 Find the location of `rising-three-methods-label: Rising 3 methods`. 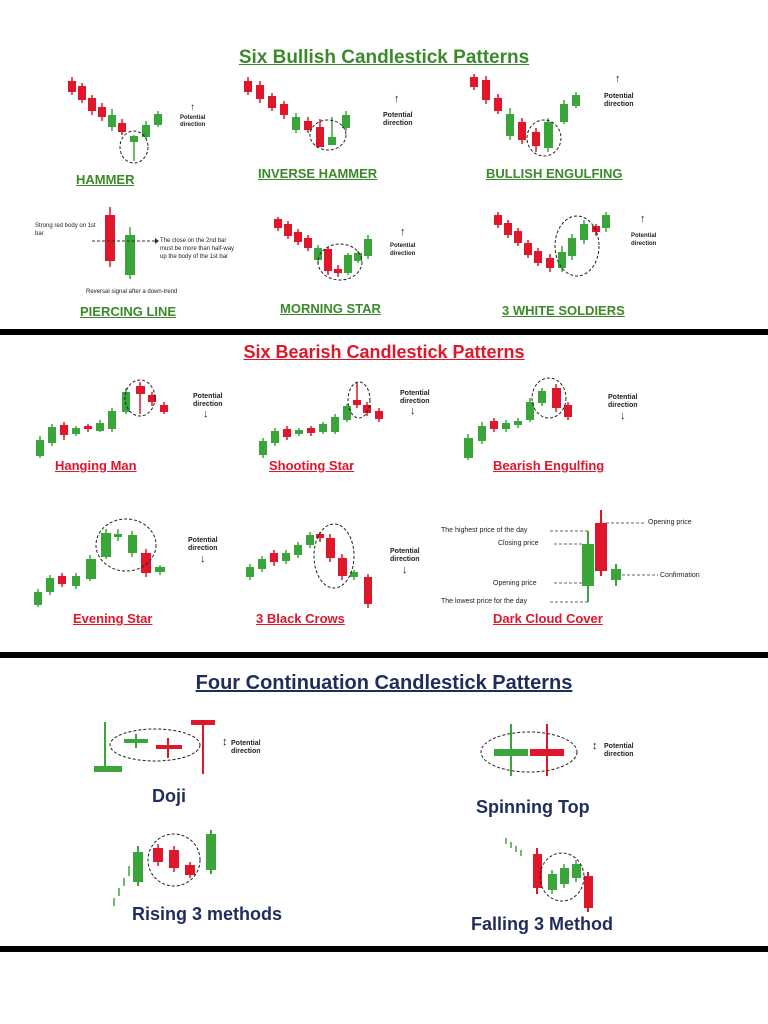

rising-three-methods-label: Rising 3 methods is located at coordinates (207, 914).